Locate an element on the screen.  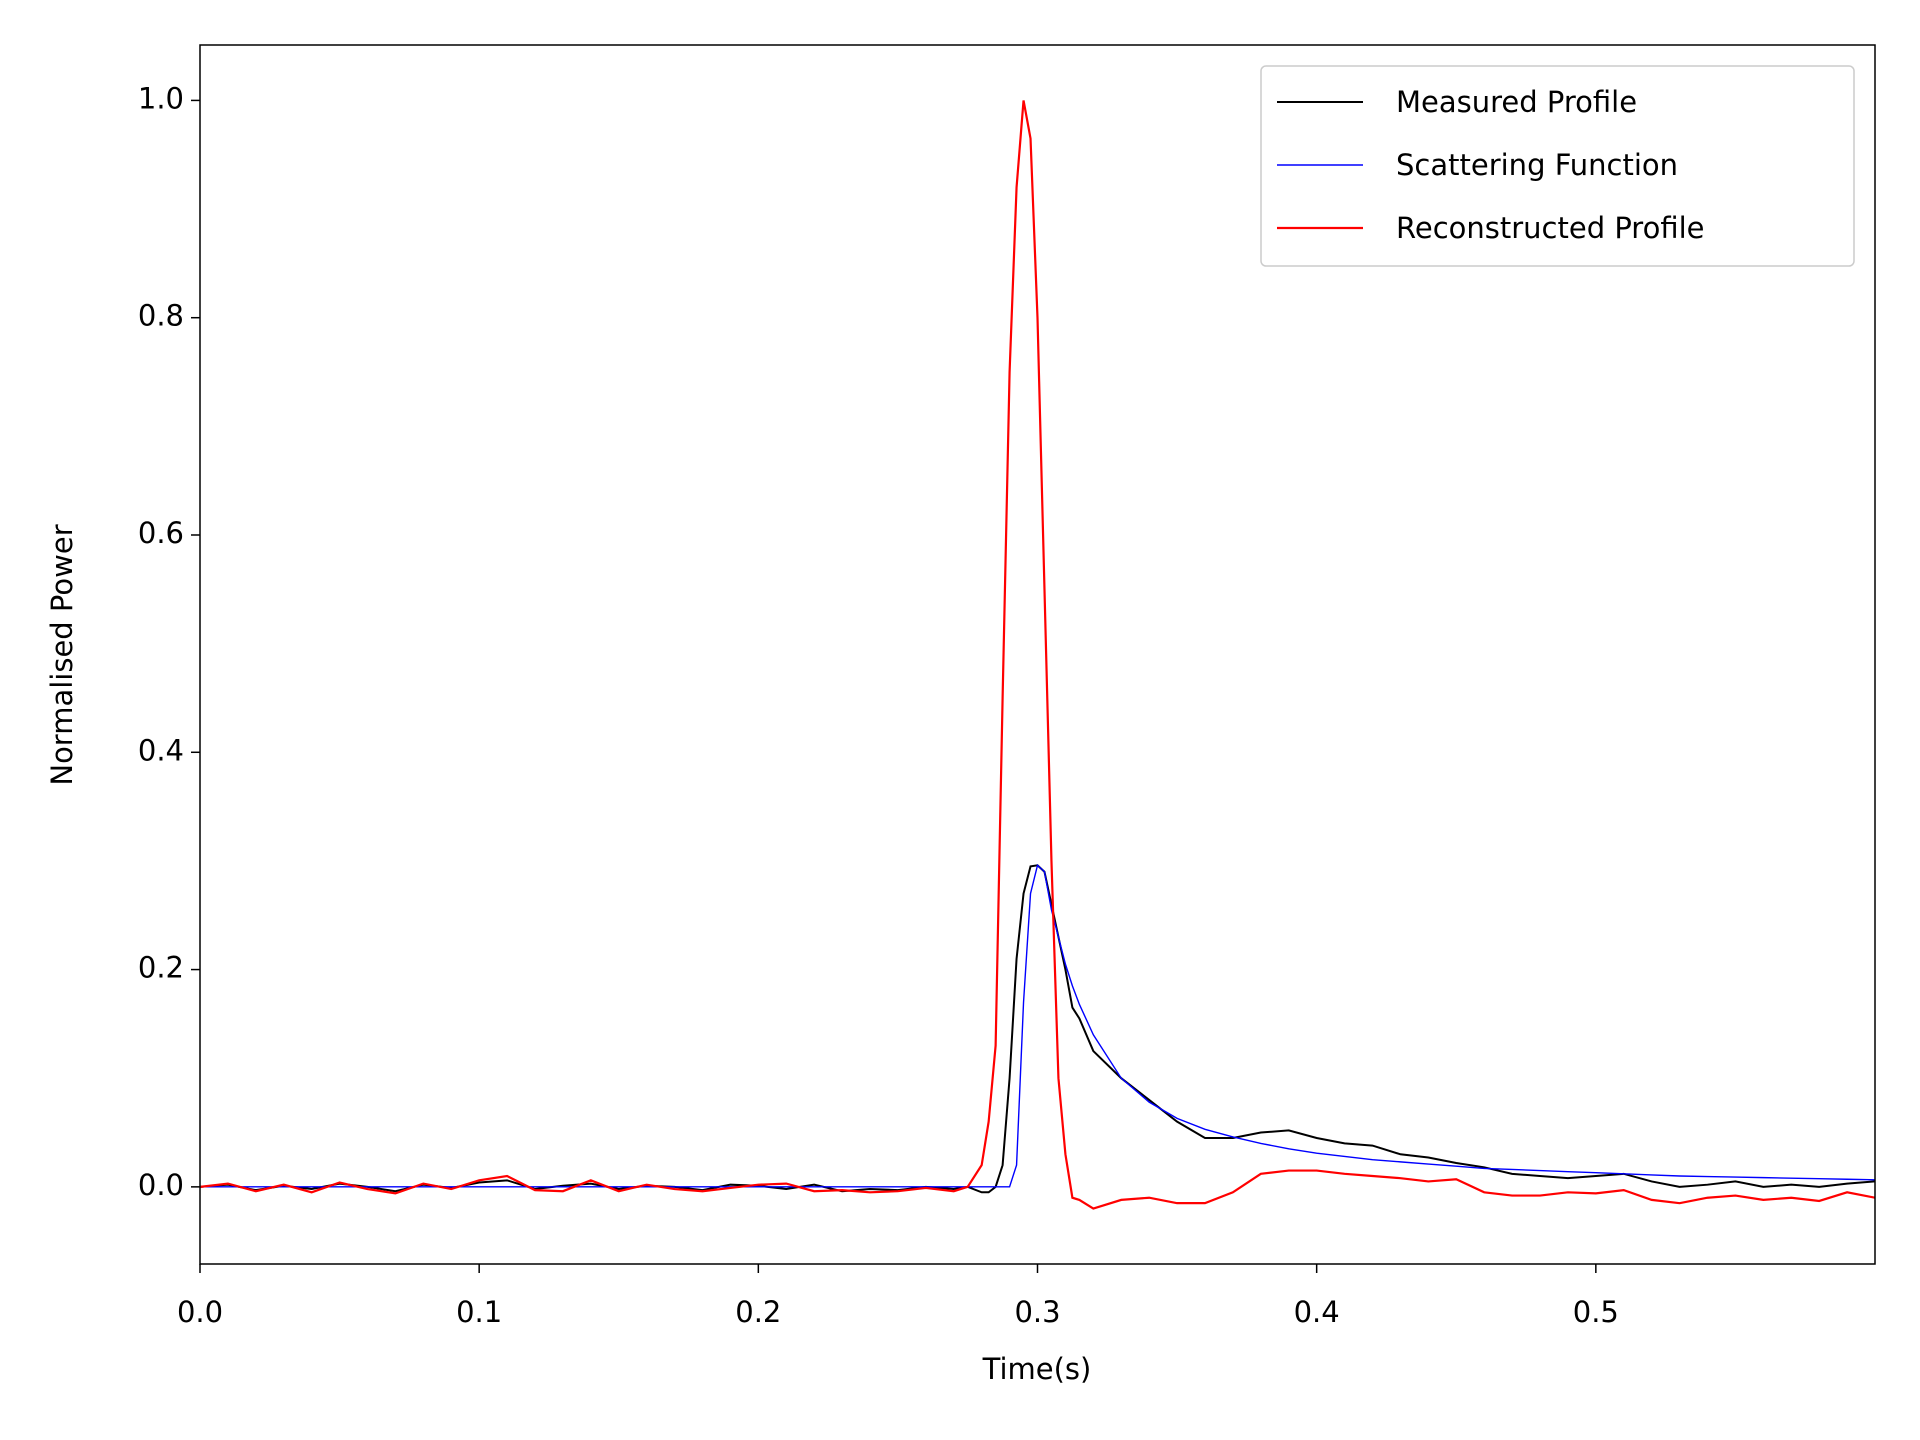
x-tick-label: 0.0 is located at coordinates (200, 1312).